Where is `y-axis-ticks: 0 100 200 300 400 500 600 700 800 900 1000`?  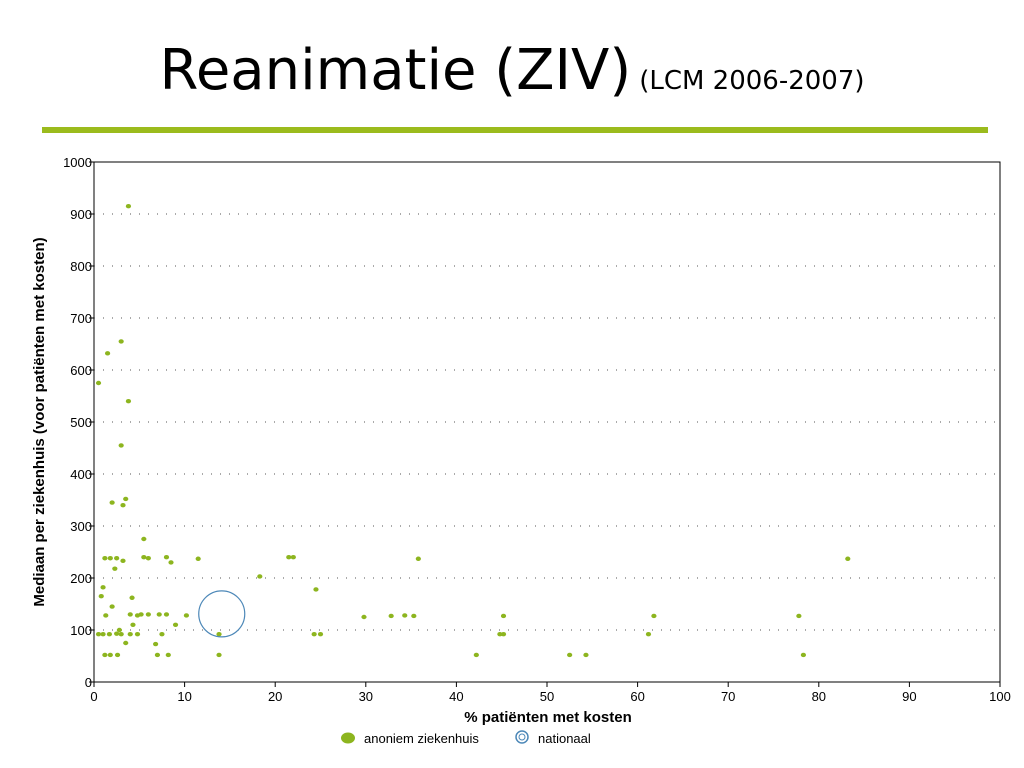 y-axis-ticks: 0 100 200 300 400 500 600 700 800 900 1000 is located at coordinates (78, 422).